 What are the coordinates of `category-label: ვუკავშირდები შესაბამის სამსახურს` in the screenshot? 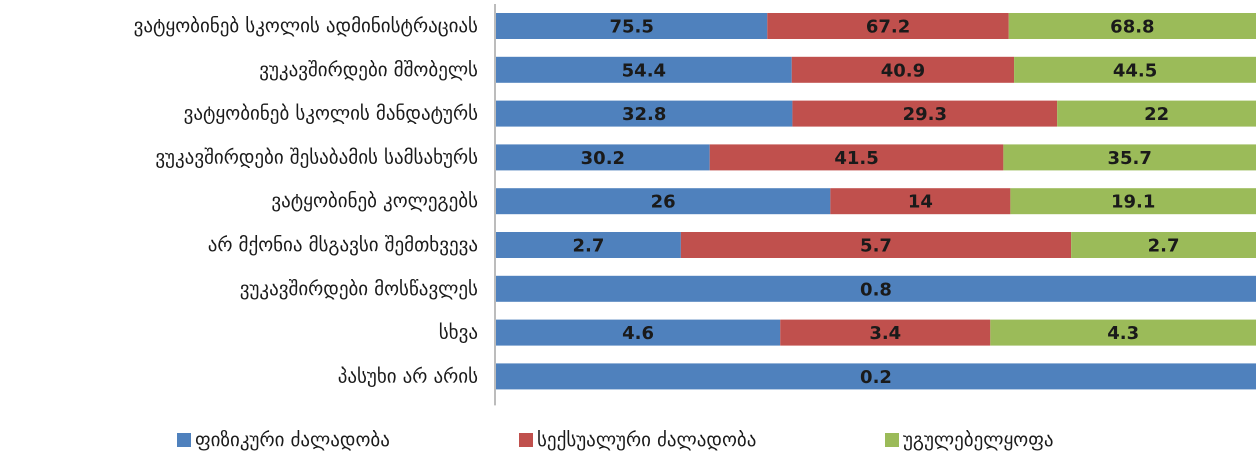 It's located at (316, 157).